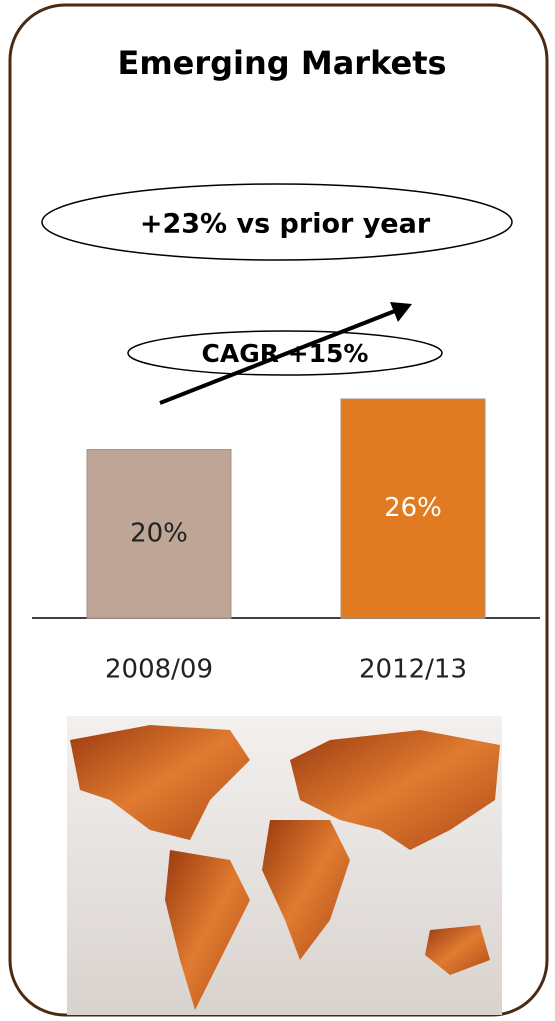 This screenshot has height=1021, width=555. I want to click on chart-title: Emerging Markets, so click(281, 63).